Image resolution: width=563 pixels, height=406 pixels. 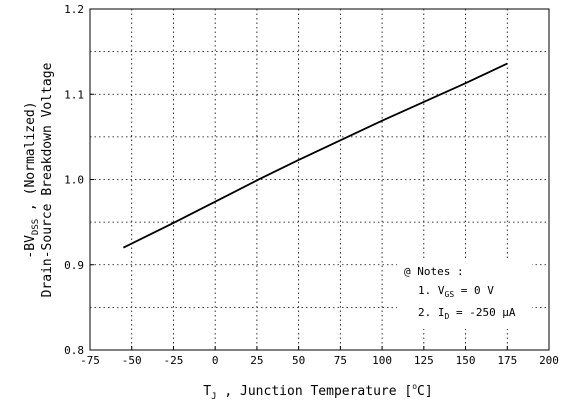 What do you see at coordinates (456, 291) in the screenshot?
I see `note-1: 1. VGS = 0 V` at bounding box center [456, 291].